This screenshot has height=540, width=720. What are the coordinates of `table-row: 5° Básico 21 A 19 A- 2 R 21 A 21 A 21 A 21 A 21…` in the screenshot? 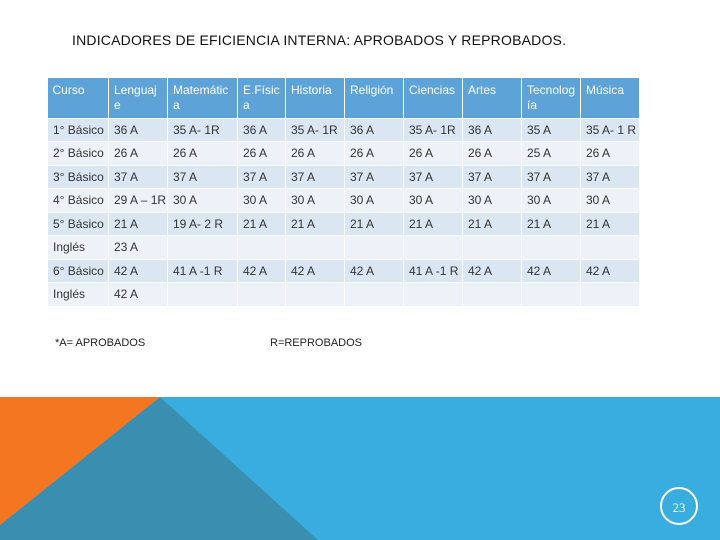 It's located at (343, 223).